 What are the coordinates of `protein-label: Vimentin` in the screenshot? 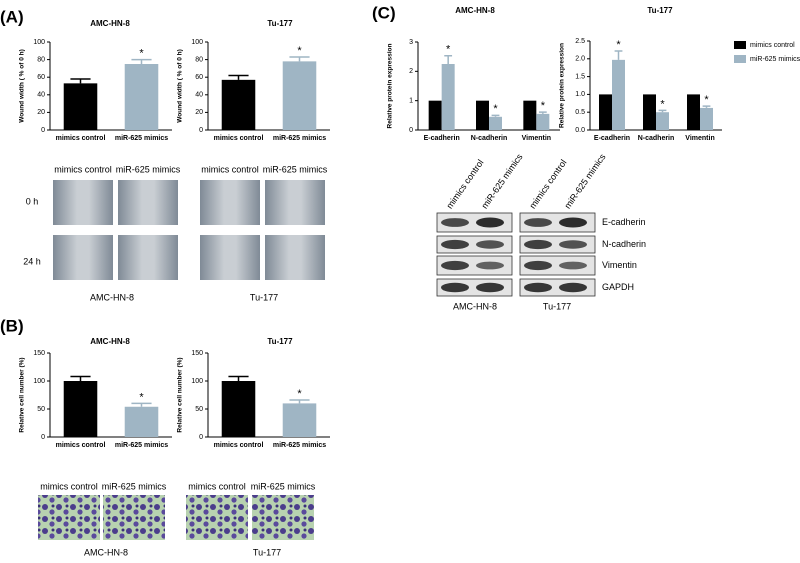 It's located at (619, 265).